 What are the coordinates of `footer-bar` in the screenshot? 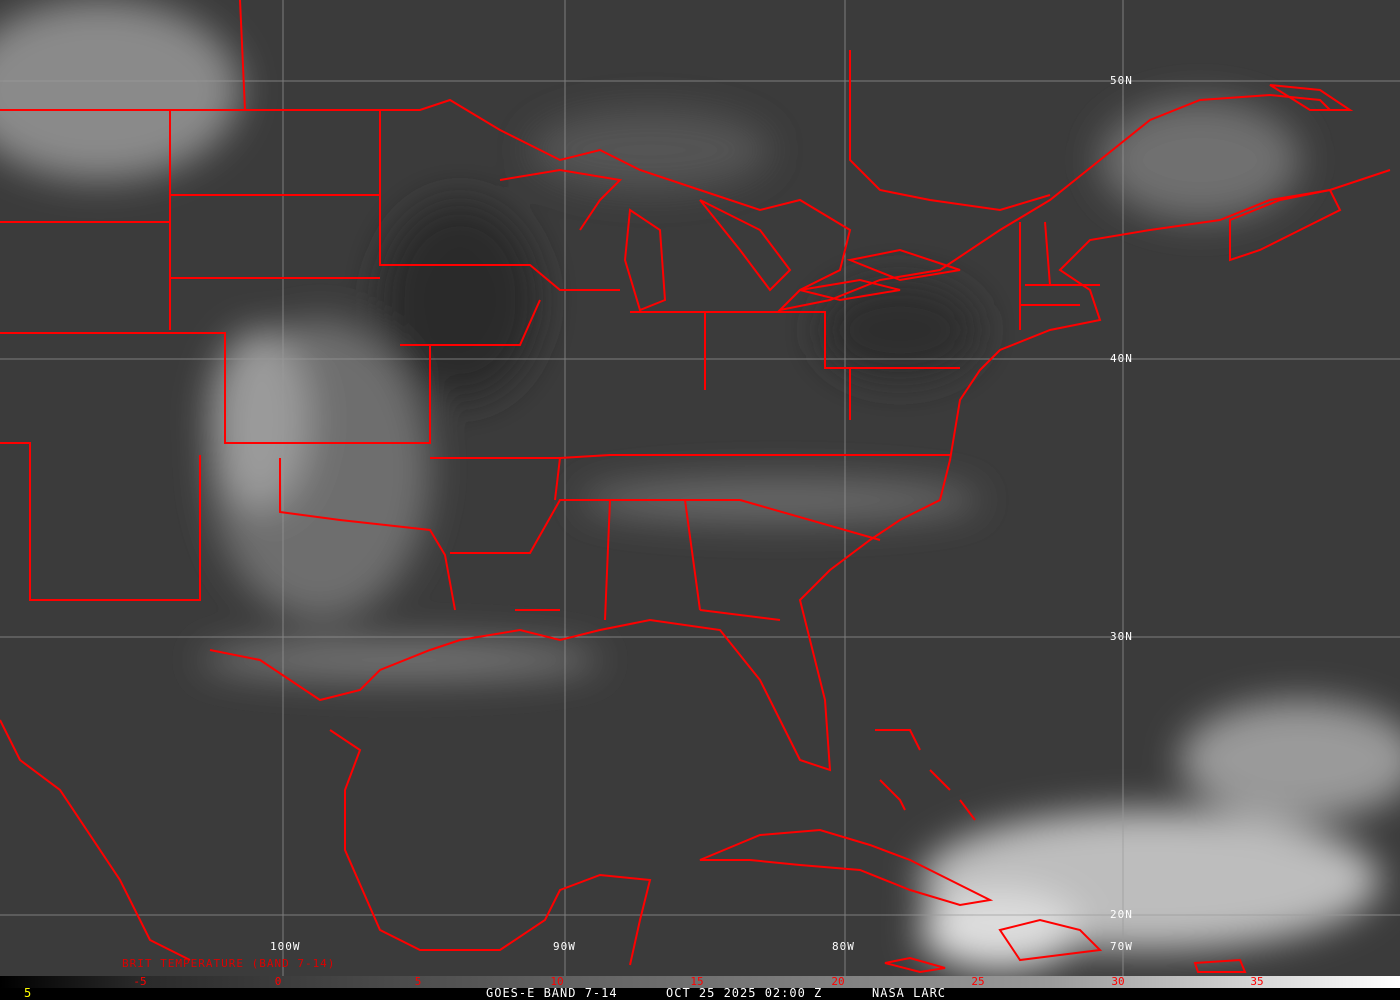 It's located at (700, 994).